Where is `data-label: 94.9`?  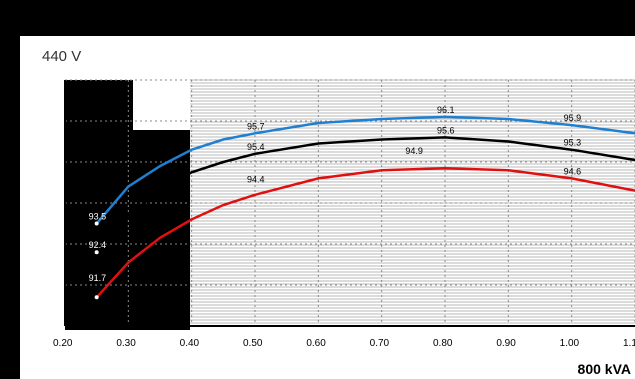 data-label: 94.9 is located at coordinates (414, 151).